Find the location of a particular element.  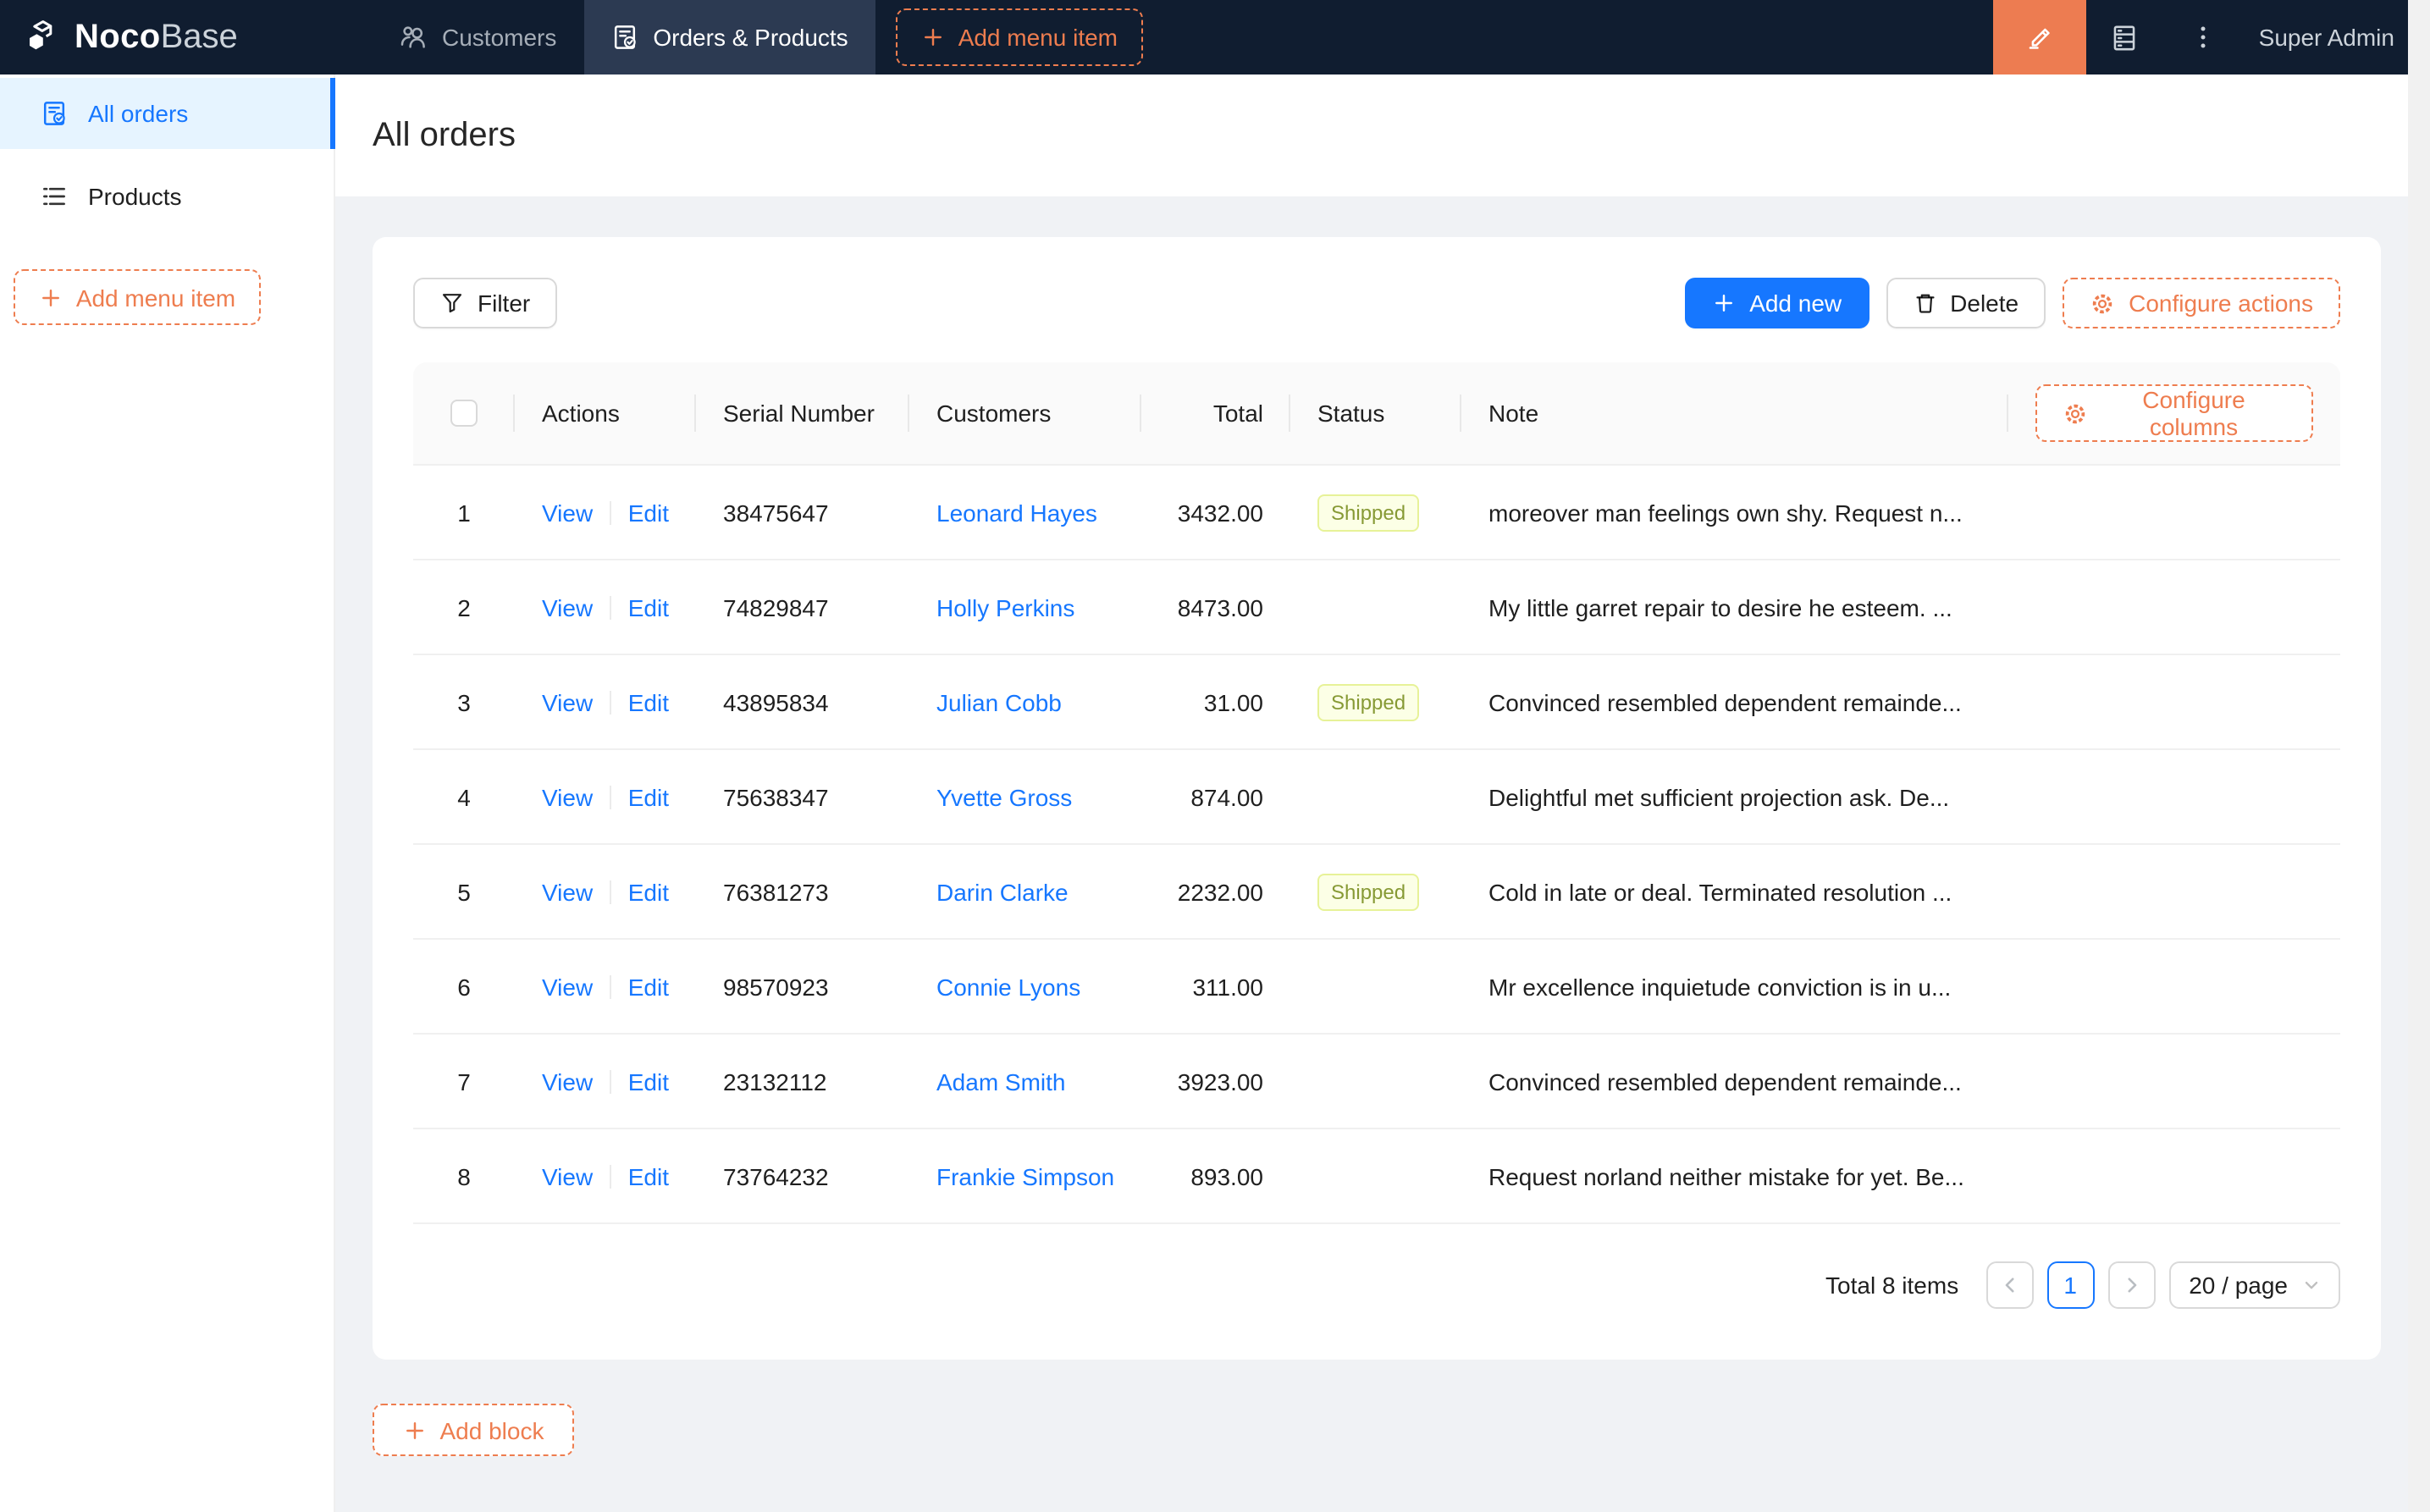

brand-name: NocoBase is located at coordinates (157, 36).